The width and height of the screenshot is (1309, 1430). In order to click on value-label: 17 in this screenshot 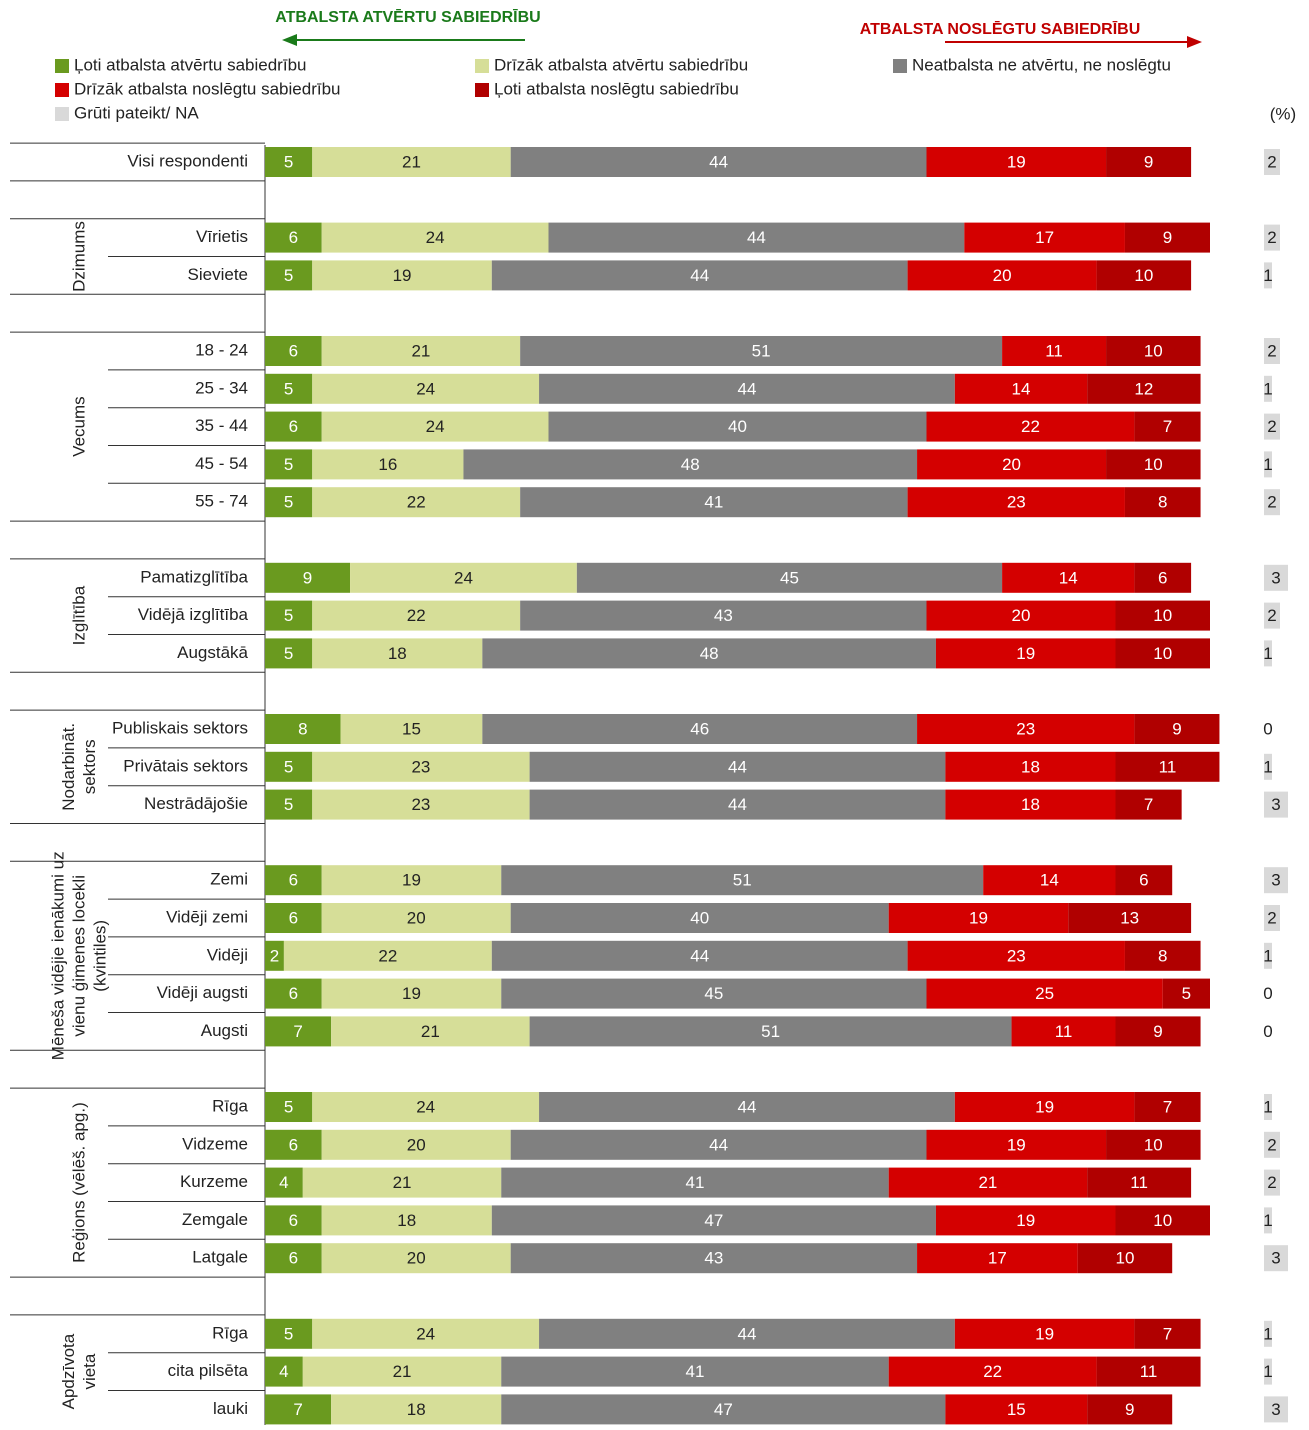, I will do `click(997, 1258)`.